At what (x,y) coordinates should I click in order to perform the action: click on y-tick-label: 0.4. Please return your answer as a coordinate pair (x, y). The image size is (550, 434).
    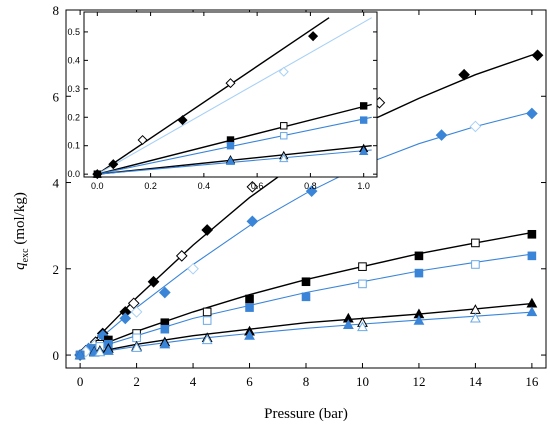
    Looking at the image, I should click on (73, 60).